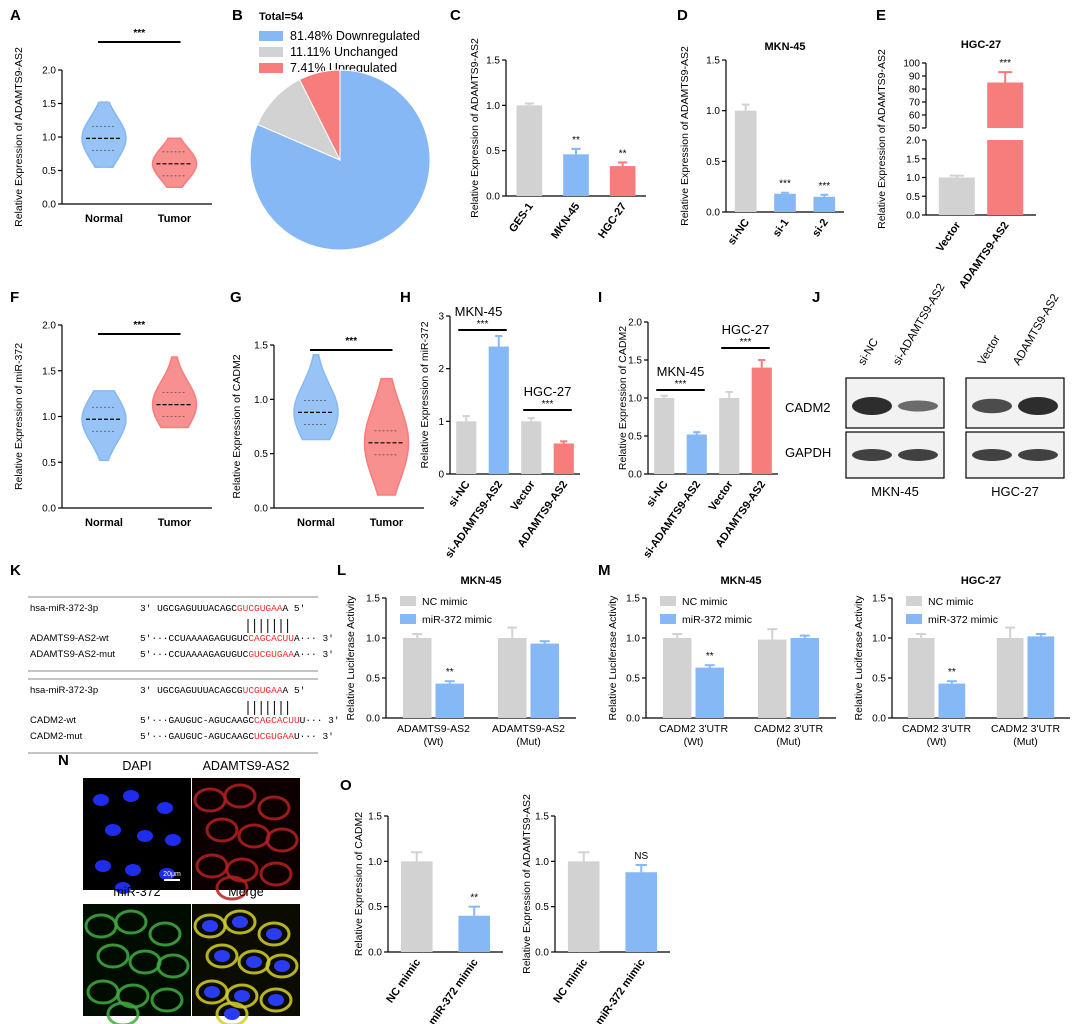 The height and width of the screenshot is (1024, 1084). What do you see at coordinates (528, 729) in the screenshot?
I see `L-xtick-label: ADAMTS9-AS2` at bounding box center [528, 729].